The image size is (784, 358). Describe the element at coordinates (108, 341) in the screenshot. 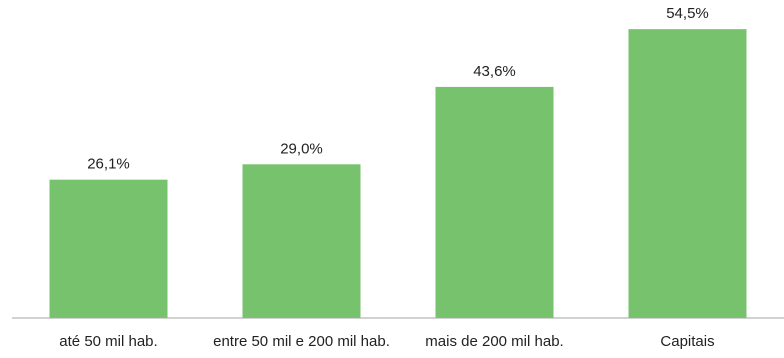

I see `x-tick-label: até 50 mil hab.` at that location.